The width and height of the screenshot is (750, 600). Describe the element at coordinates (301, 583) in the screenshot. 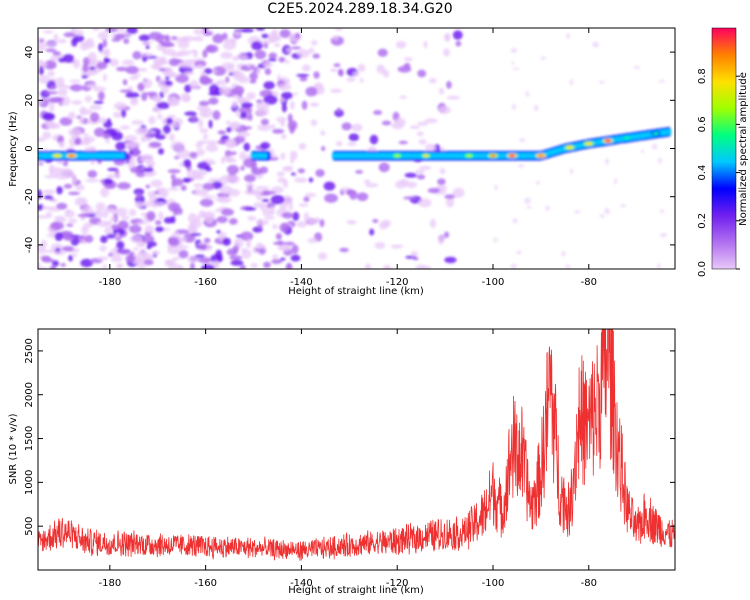

I see `snr-x-tick-label: -140` at that location.